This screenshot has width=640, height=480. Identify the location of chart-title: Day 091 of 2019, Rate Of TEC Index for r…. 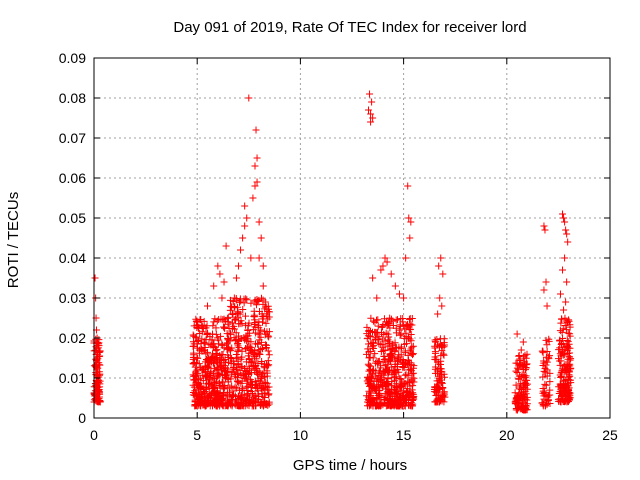
(349, 27).